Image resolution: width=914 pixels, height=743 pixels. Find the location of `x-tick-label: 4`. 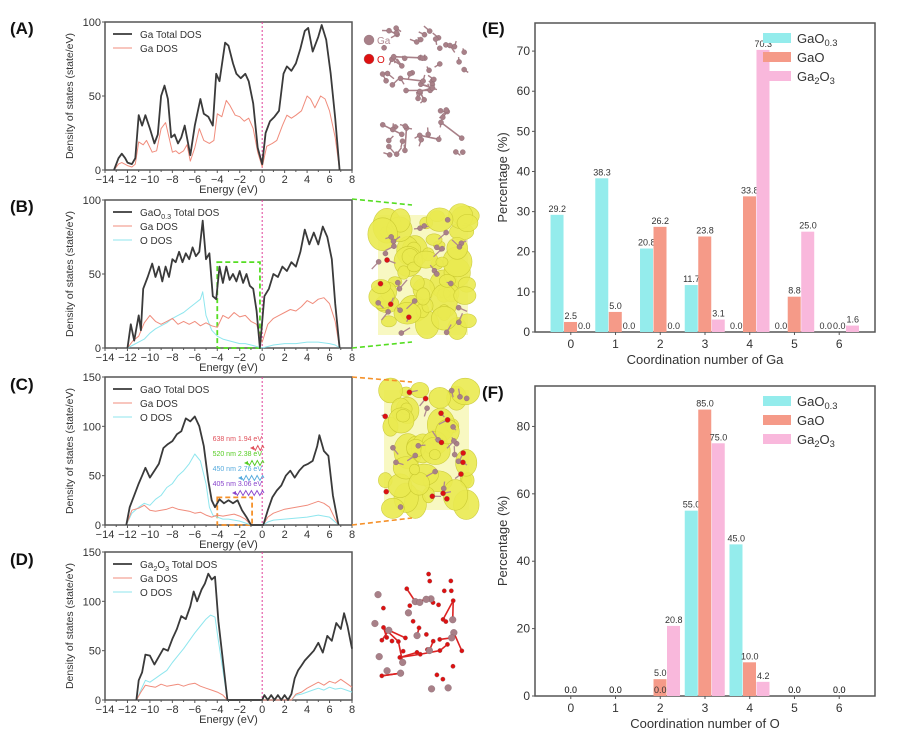

x-tick-label: 4 is located at coordinates (307, 358).